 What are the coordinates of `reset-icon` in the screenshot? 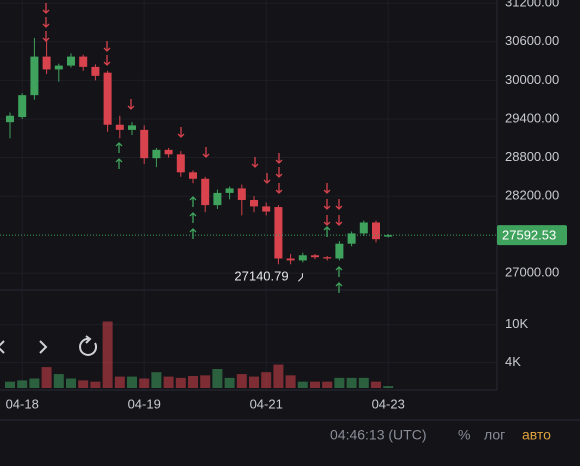 It's located at (88, 345).